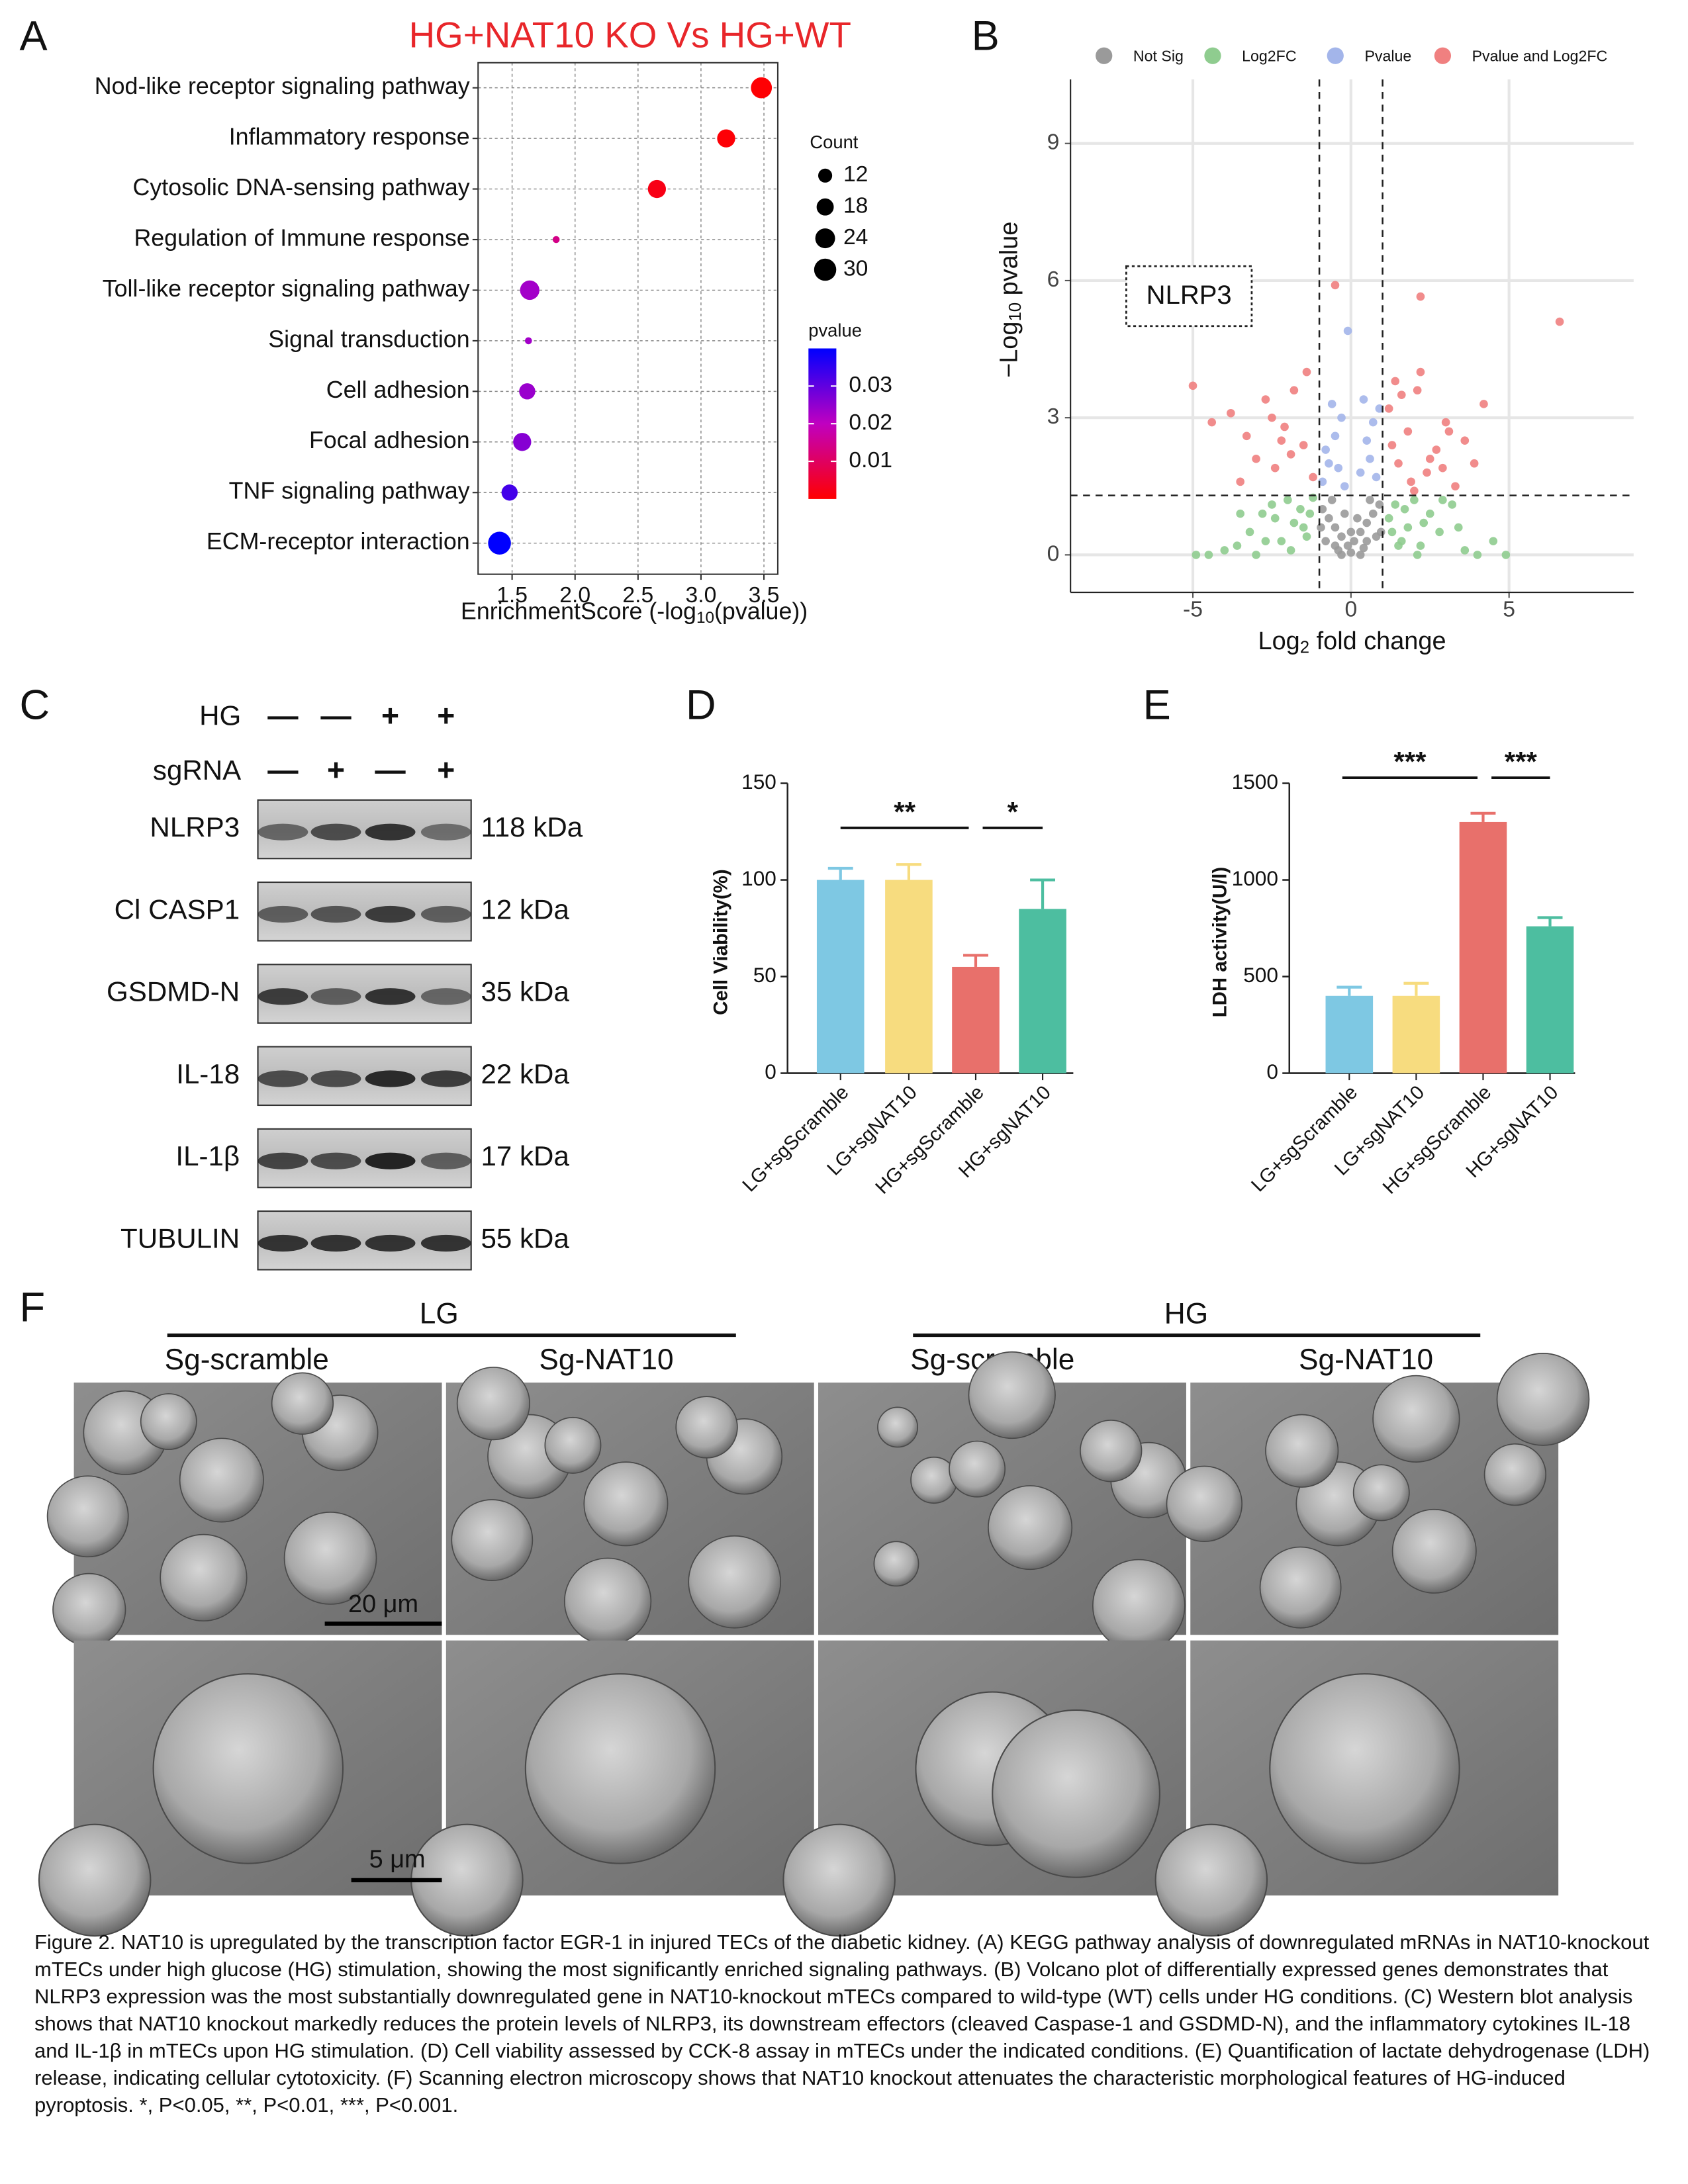  I want to click on y-axis-title-part: −Log, so click(1009, 350).